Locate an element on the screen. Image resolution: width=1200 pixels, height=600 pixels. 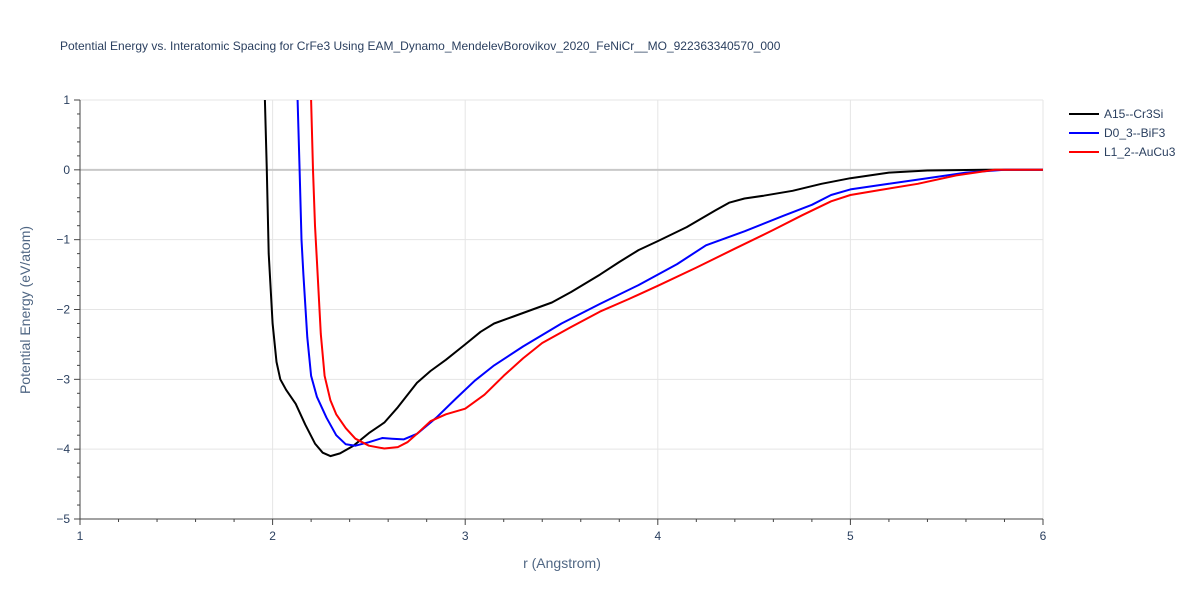
y-tick-label: −4 is located at coordinates (63, 449).